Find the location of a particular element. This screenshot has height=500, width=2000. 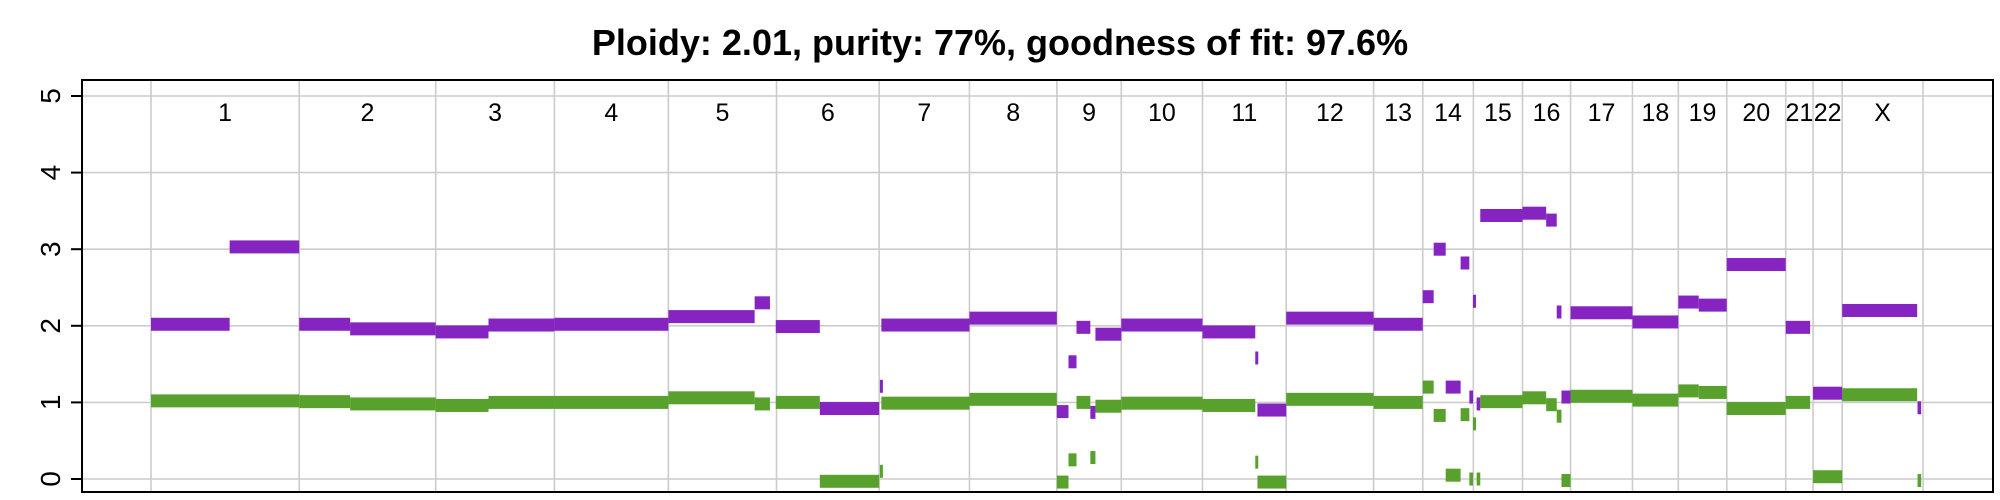

chromosome-label: 4 is located at coordinates (611, 113).